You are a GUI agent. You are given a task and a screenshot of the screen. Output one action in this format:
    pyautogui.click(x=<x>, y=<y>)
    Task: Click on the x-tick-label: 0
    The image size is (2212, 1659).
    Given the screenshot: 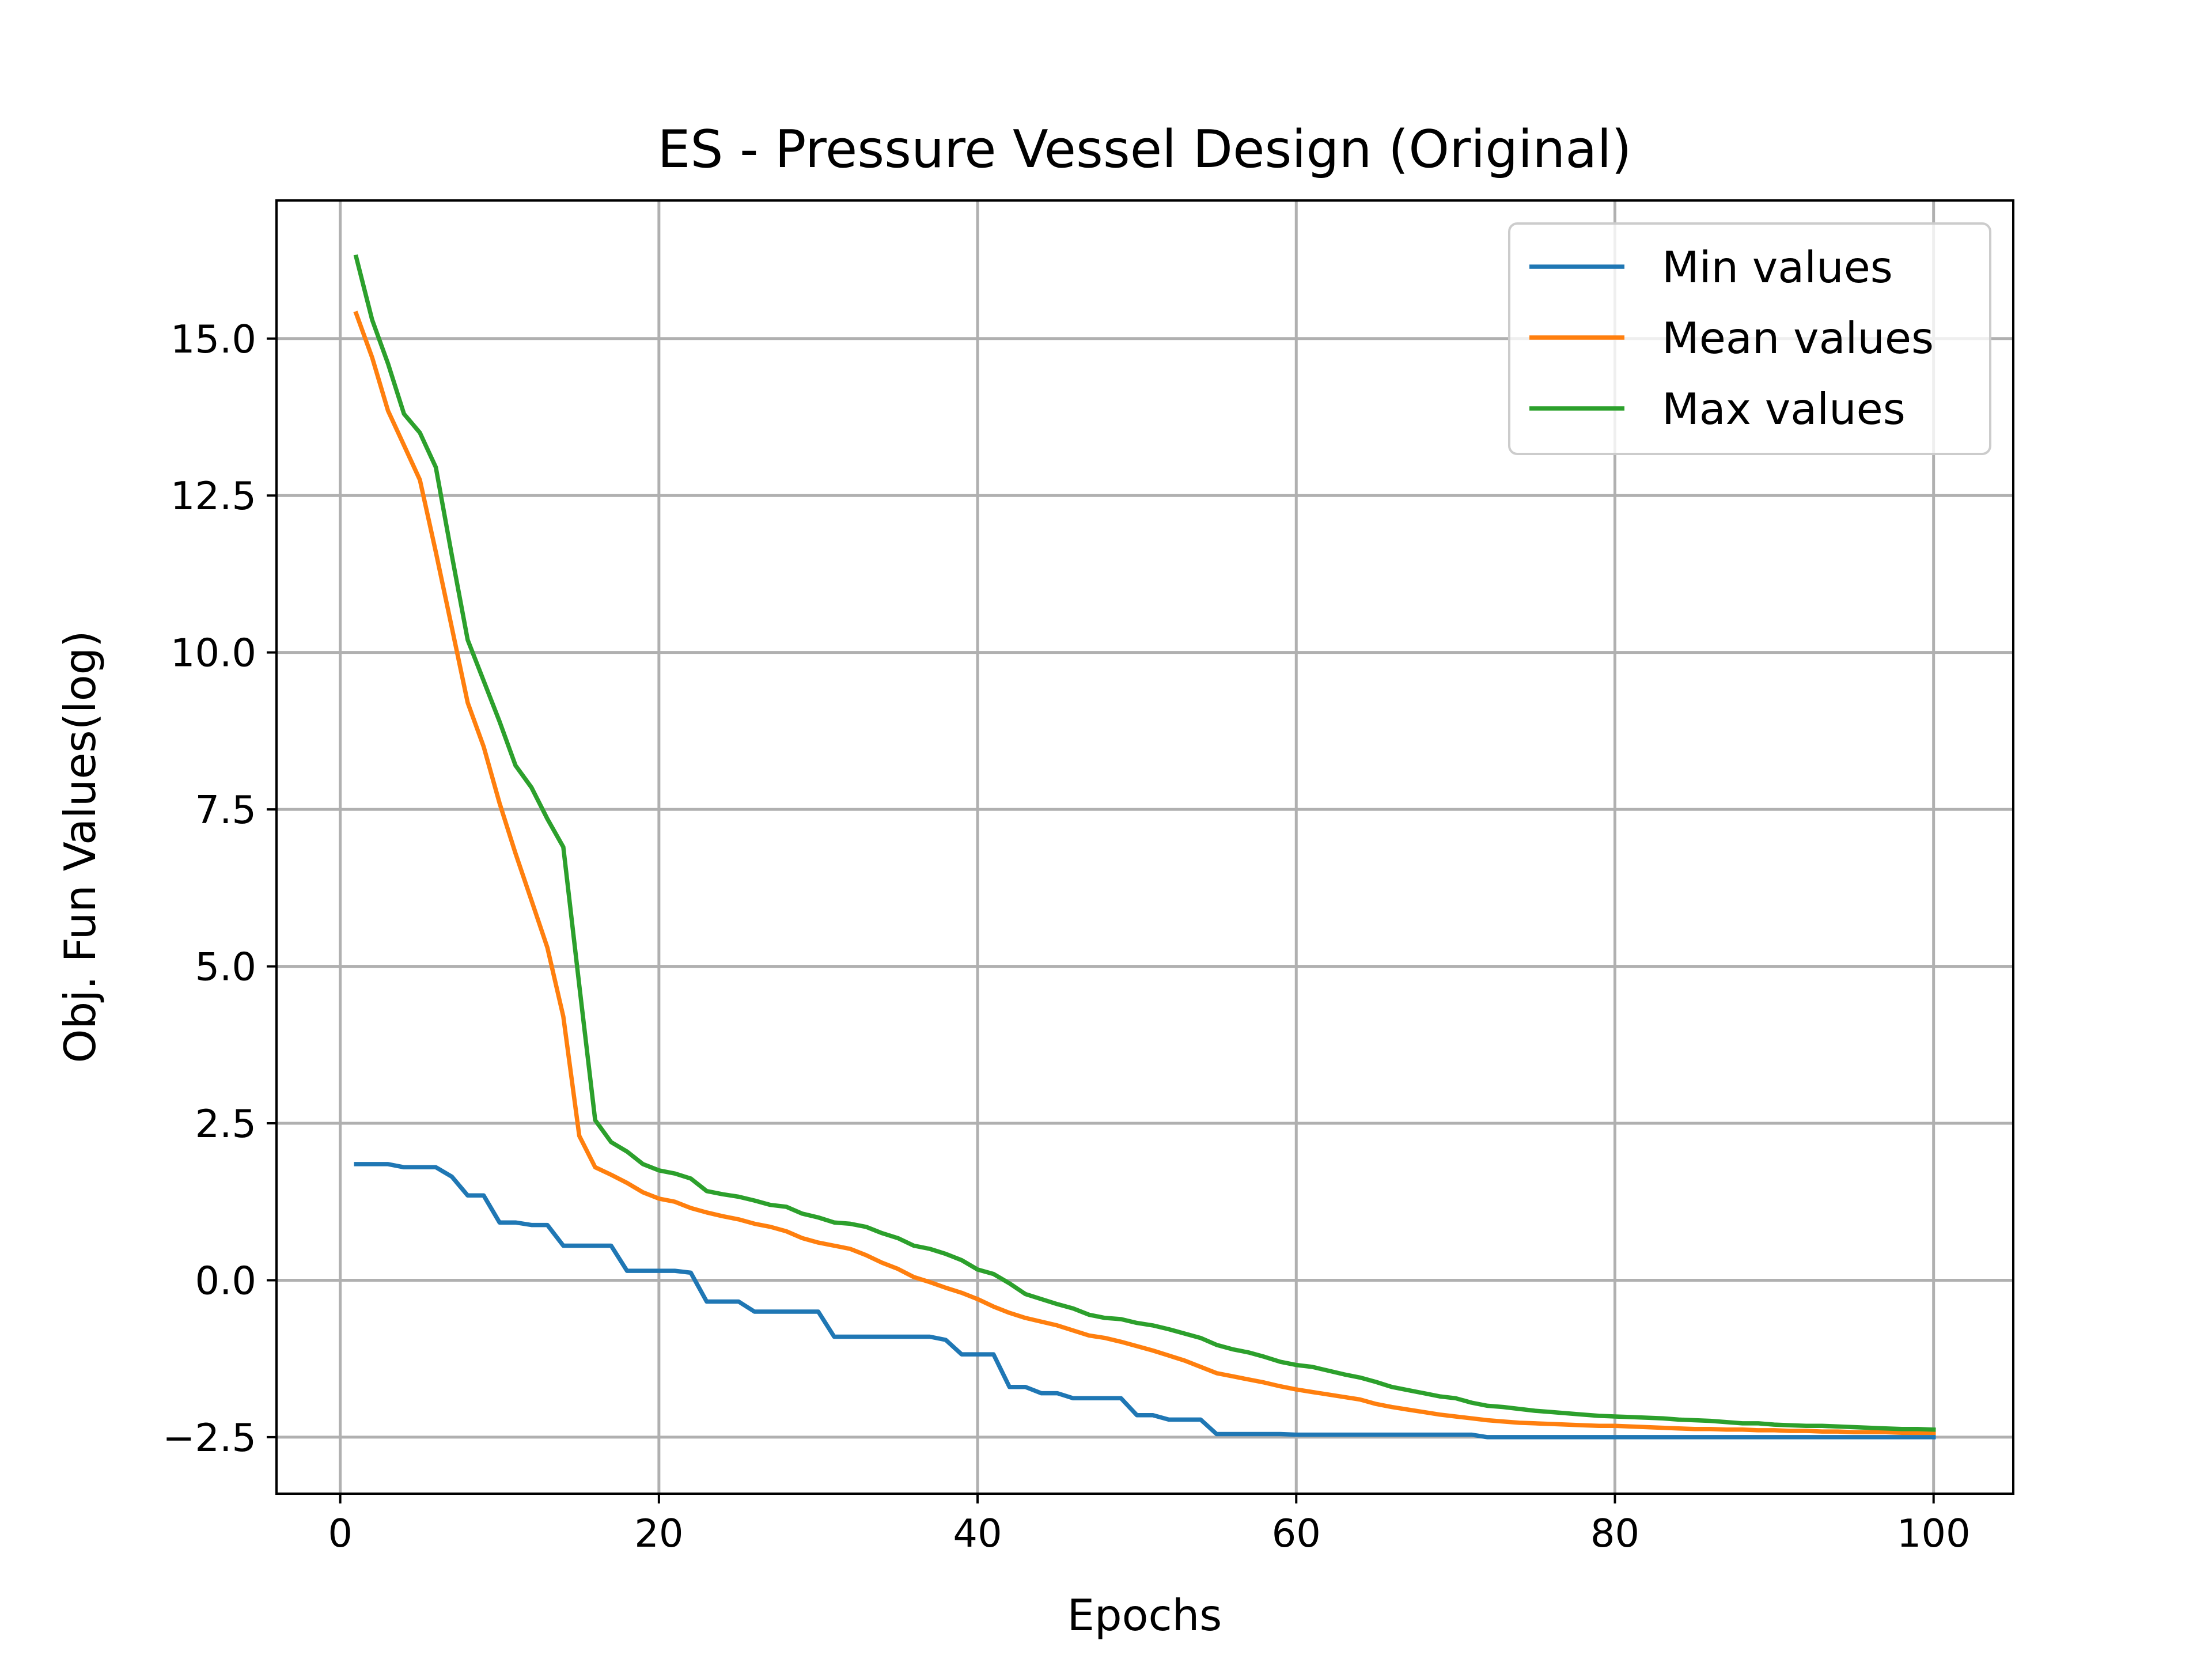 What is the action you would take?
    pyautogui.click(x=340, y=1533)
    